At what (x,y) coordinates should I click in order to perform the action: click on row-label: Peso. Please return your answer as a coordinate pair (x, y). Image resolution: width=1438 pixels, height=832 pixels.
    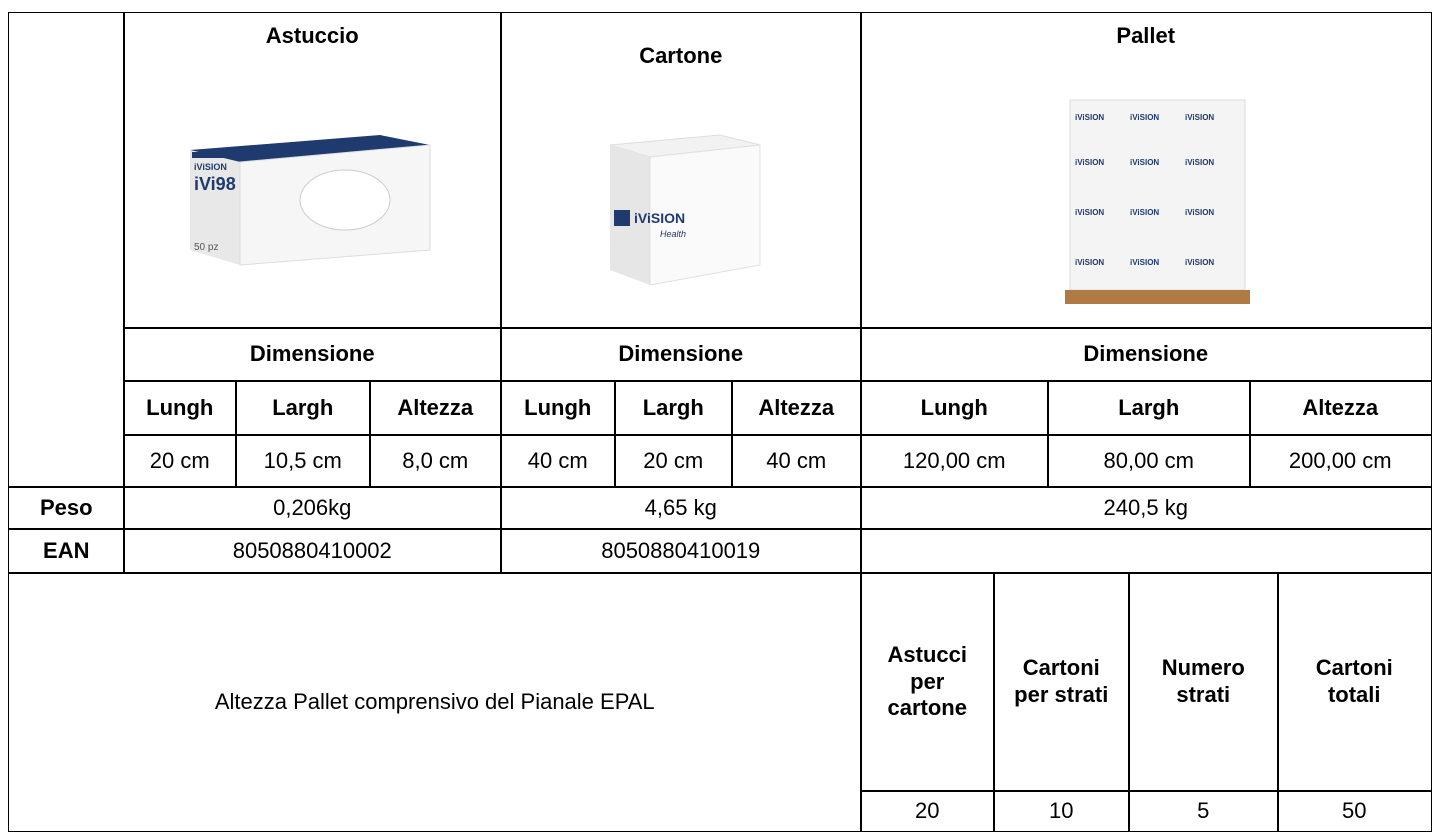
    Looking at the image, I should click on (66, 508).